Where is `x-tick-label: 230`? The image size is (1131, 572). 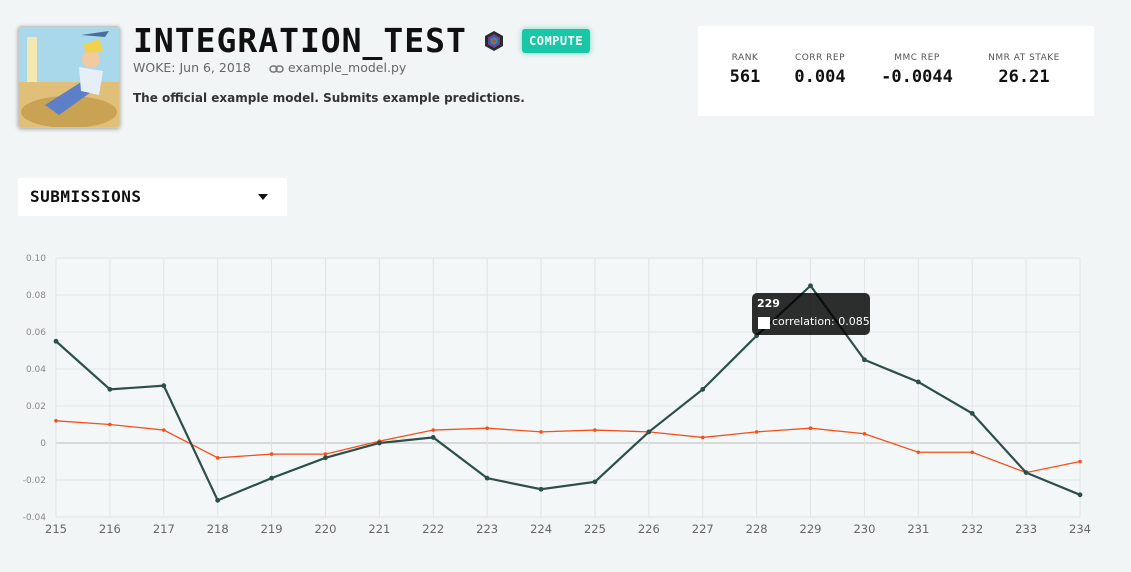 x-tick-label: 230 is located at coordinates (864, 529).